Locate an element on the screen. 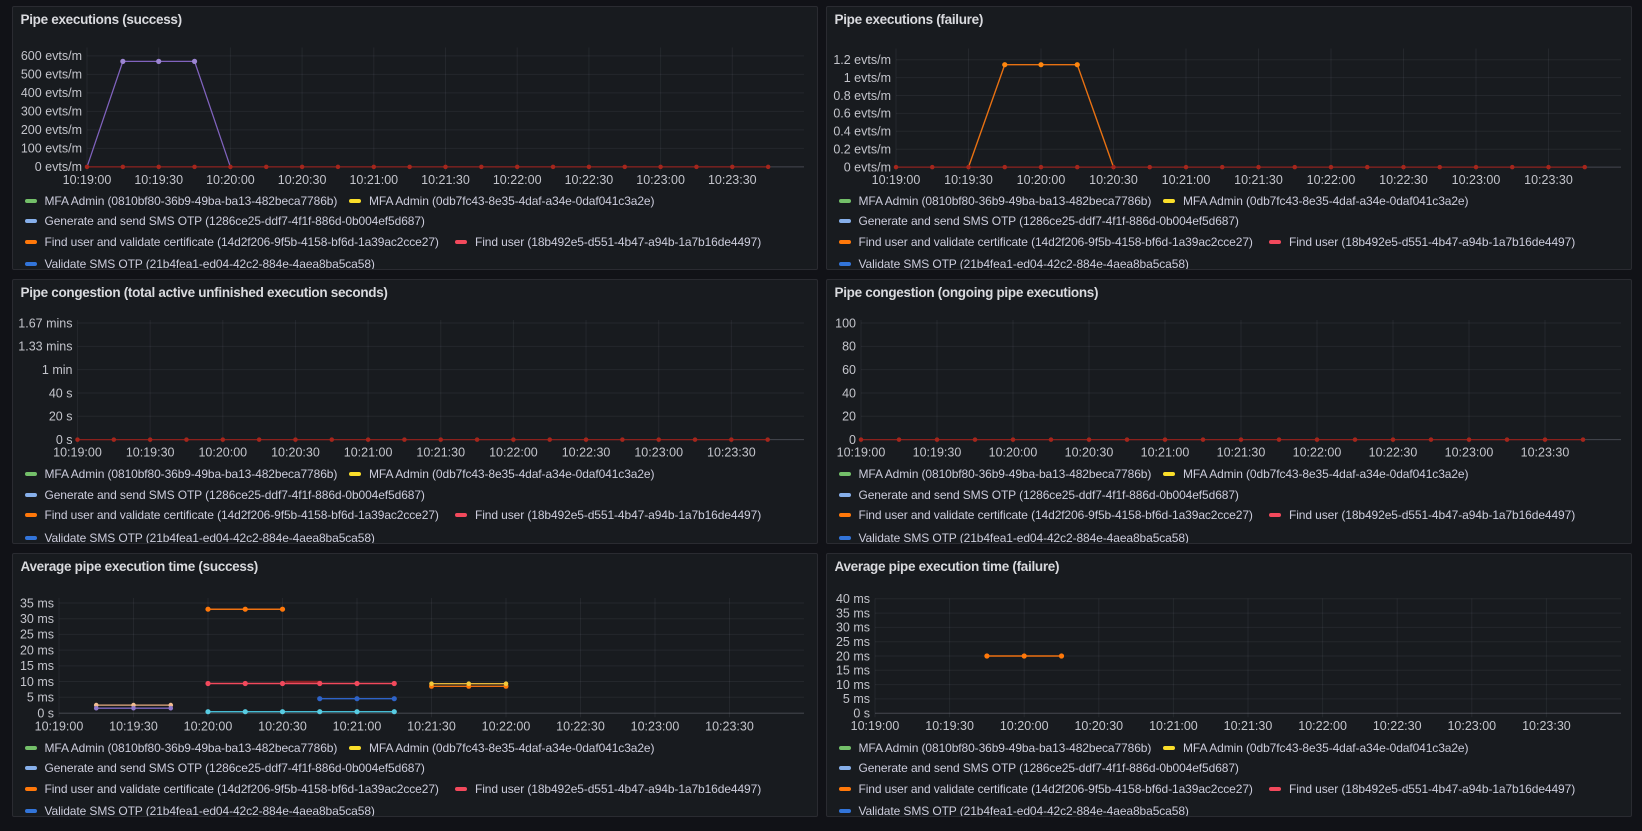 Image resolution: width=1642 pixels, height=831 pixels. svg-text: 500 evts/m is located at coordinates (51, 74).